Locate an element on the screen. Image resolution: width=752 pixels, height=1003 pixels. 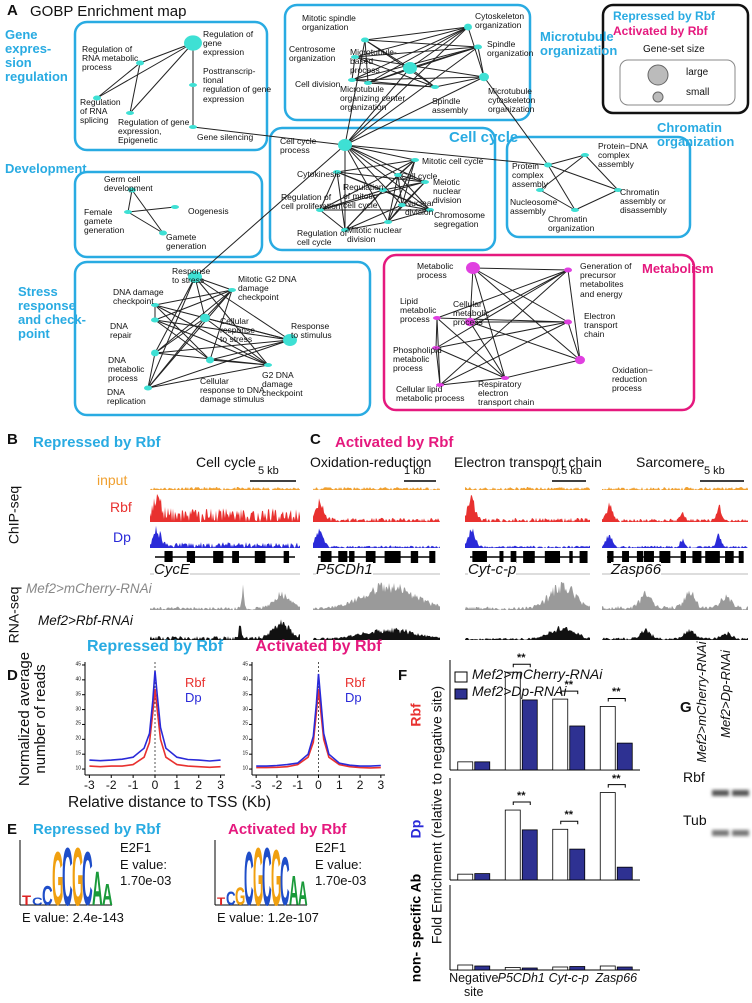
panel-letter: E is located at coordinates (12, 829).